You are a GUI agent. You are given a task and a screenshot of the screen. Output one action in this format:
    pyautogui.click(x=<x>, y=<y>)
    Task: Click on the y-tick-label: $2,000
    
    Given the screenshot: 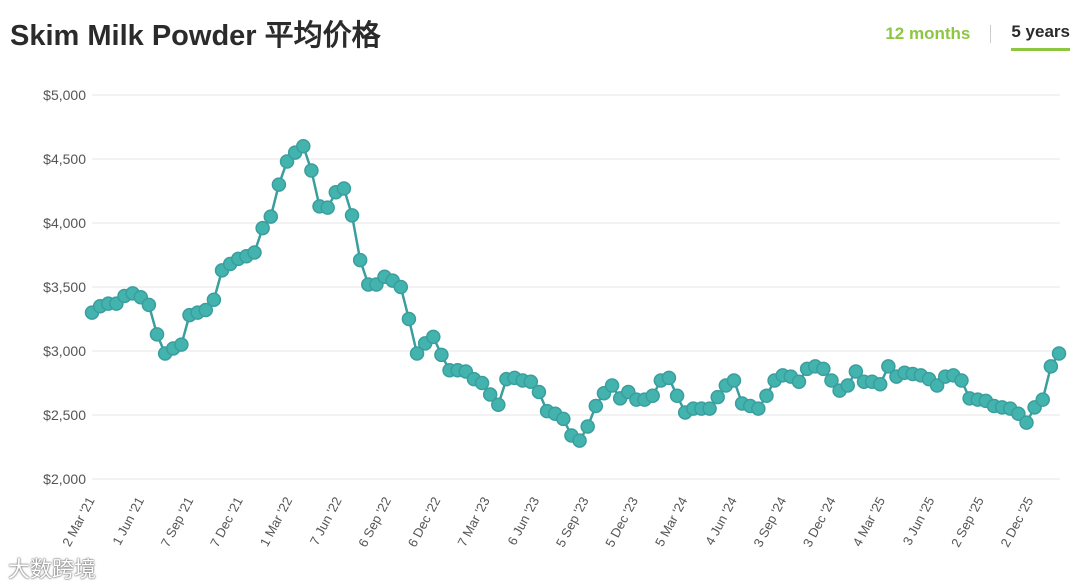 What is the action you would take?
    pyautogui.click(x=64, y=479)
    